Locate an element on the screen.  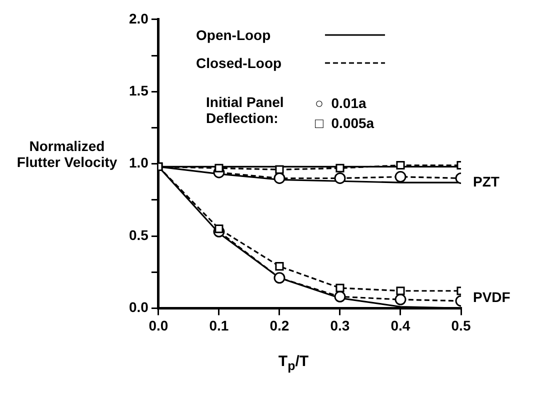
x-tick-label: 0.0 is located at coordinates (158, 325).